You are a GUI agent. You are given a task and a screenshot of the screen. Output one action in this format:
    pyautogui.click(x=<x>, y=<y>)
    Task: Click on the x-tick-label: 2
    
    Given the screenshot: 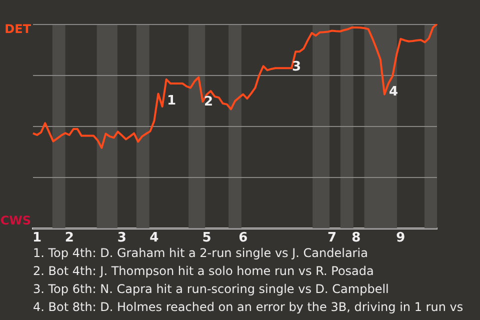 What is the action you would take?
    pyautogui.click(x=69, y=238)
    